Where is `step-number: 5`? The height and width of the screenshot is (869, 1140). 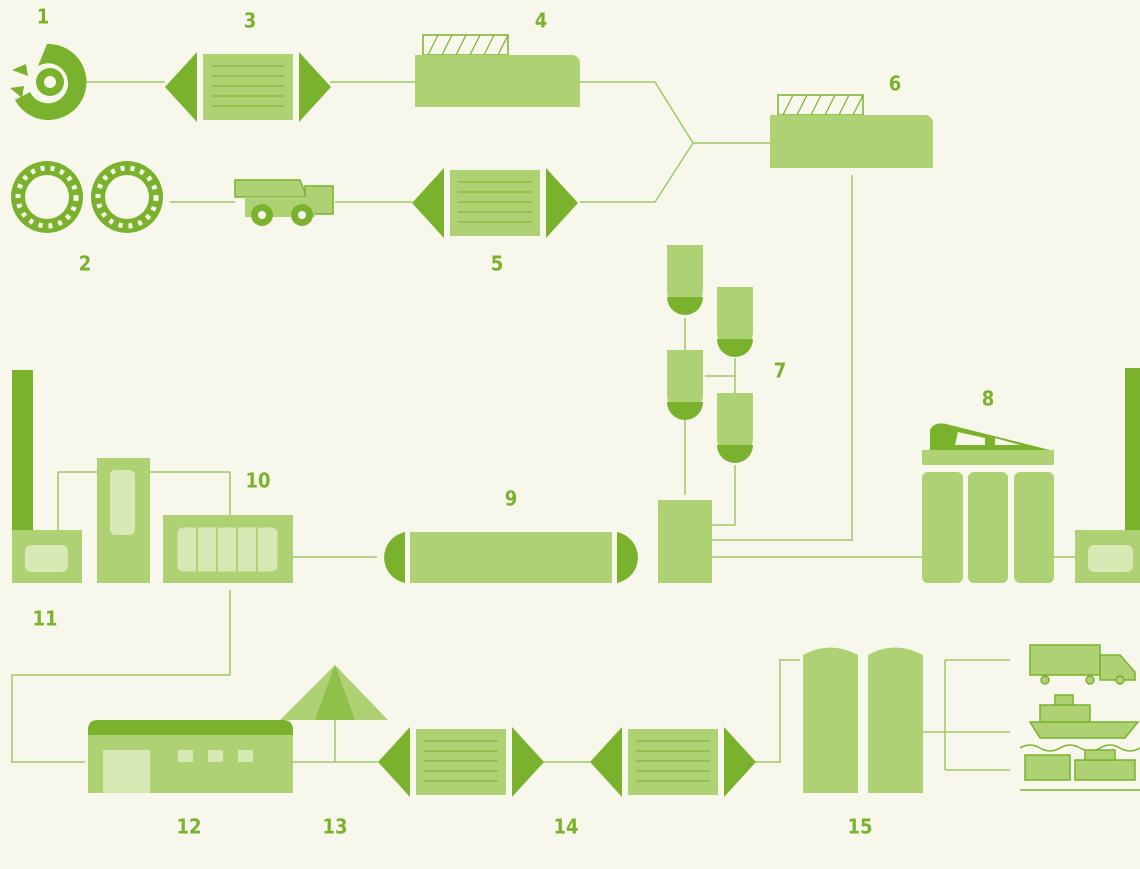
step-number: 5 is located at coordinates (497, 264).